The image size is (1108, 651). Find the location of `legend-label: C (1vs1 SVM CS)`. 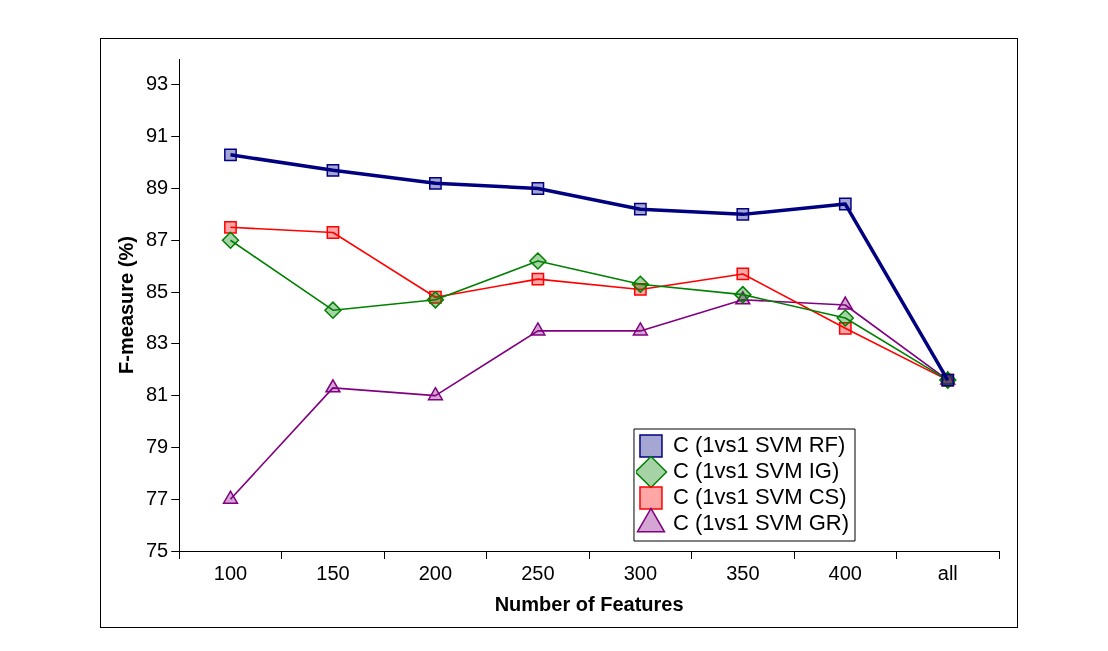

legend-label: C (1vs1 SVM CS) is located at coordinates (759, 497).